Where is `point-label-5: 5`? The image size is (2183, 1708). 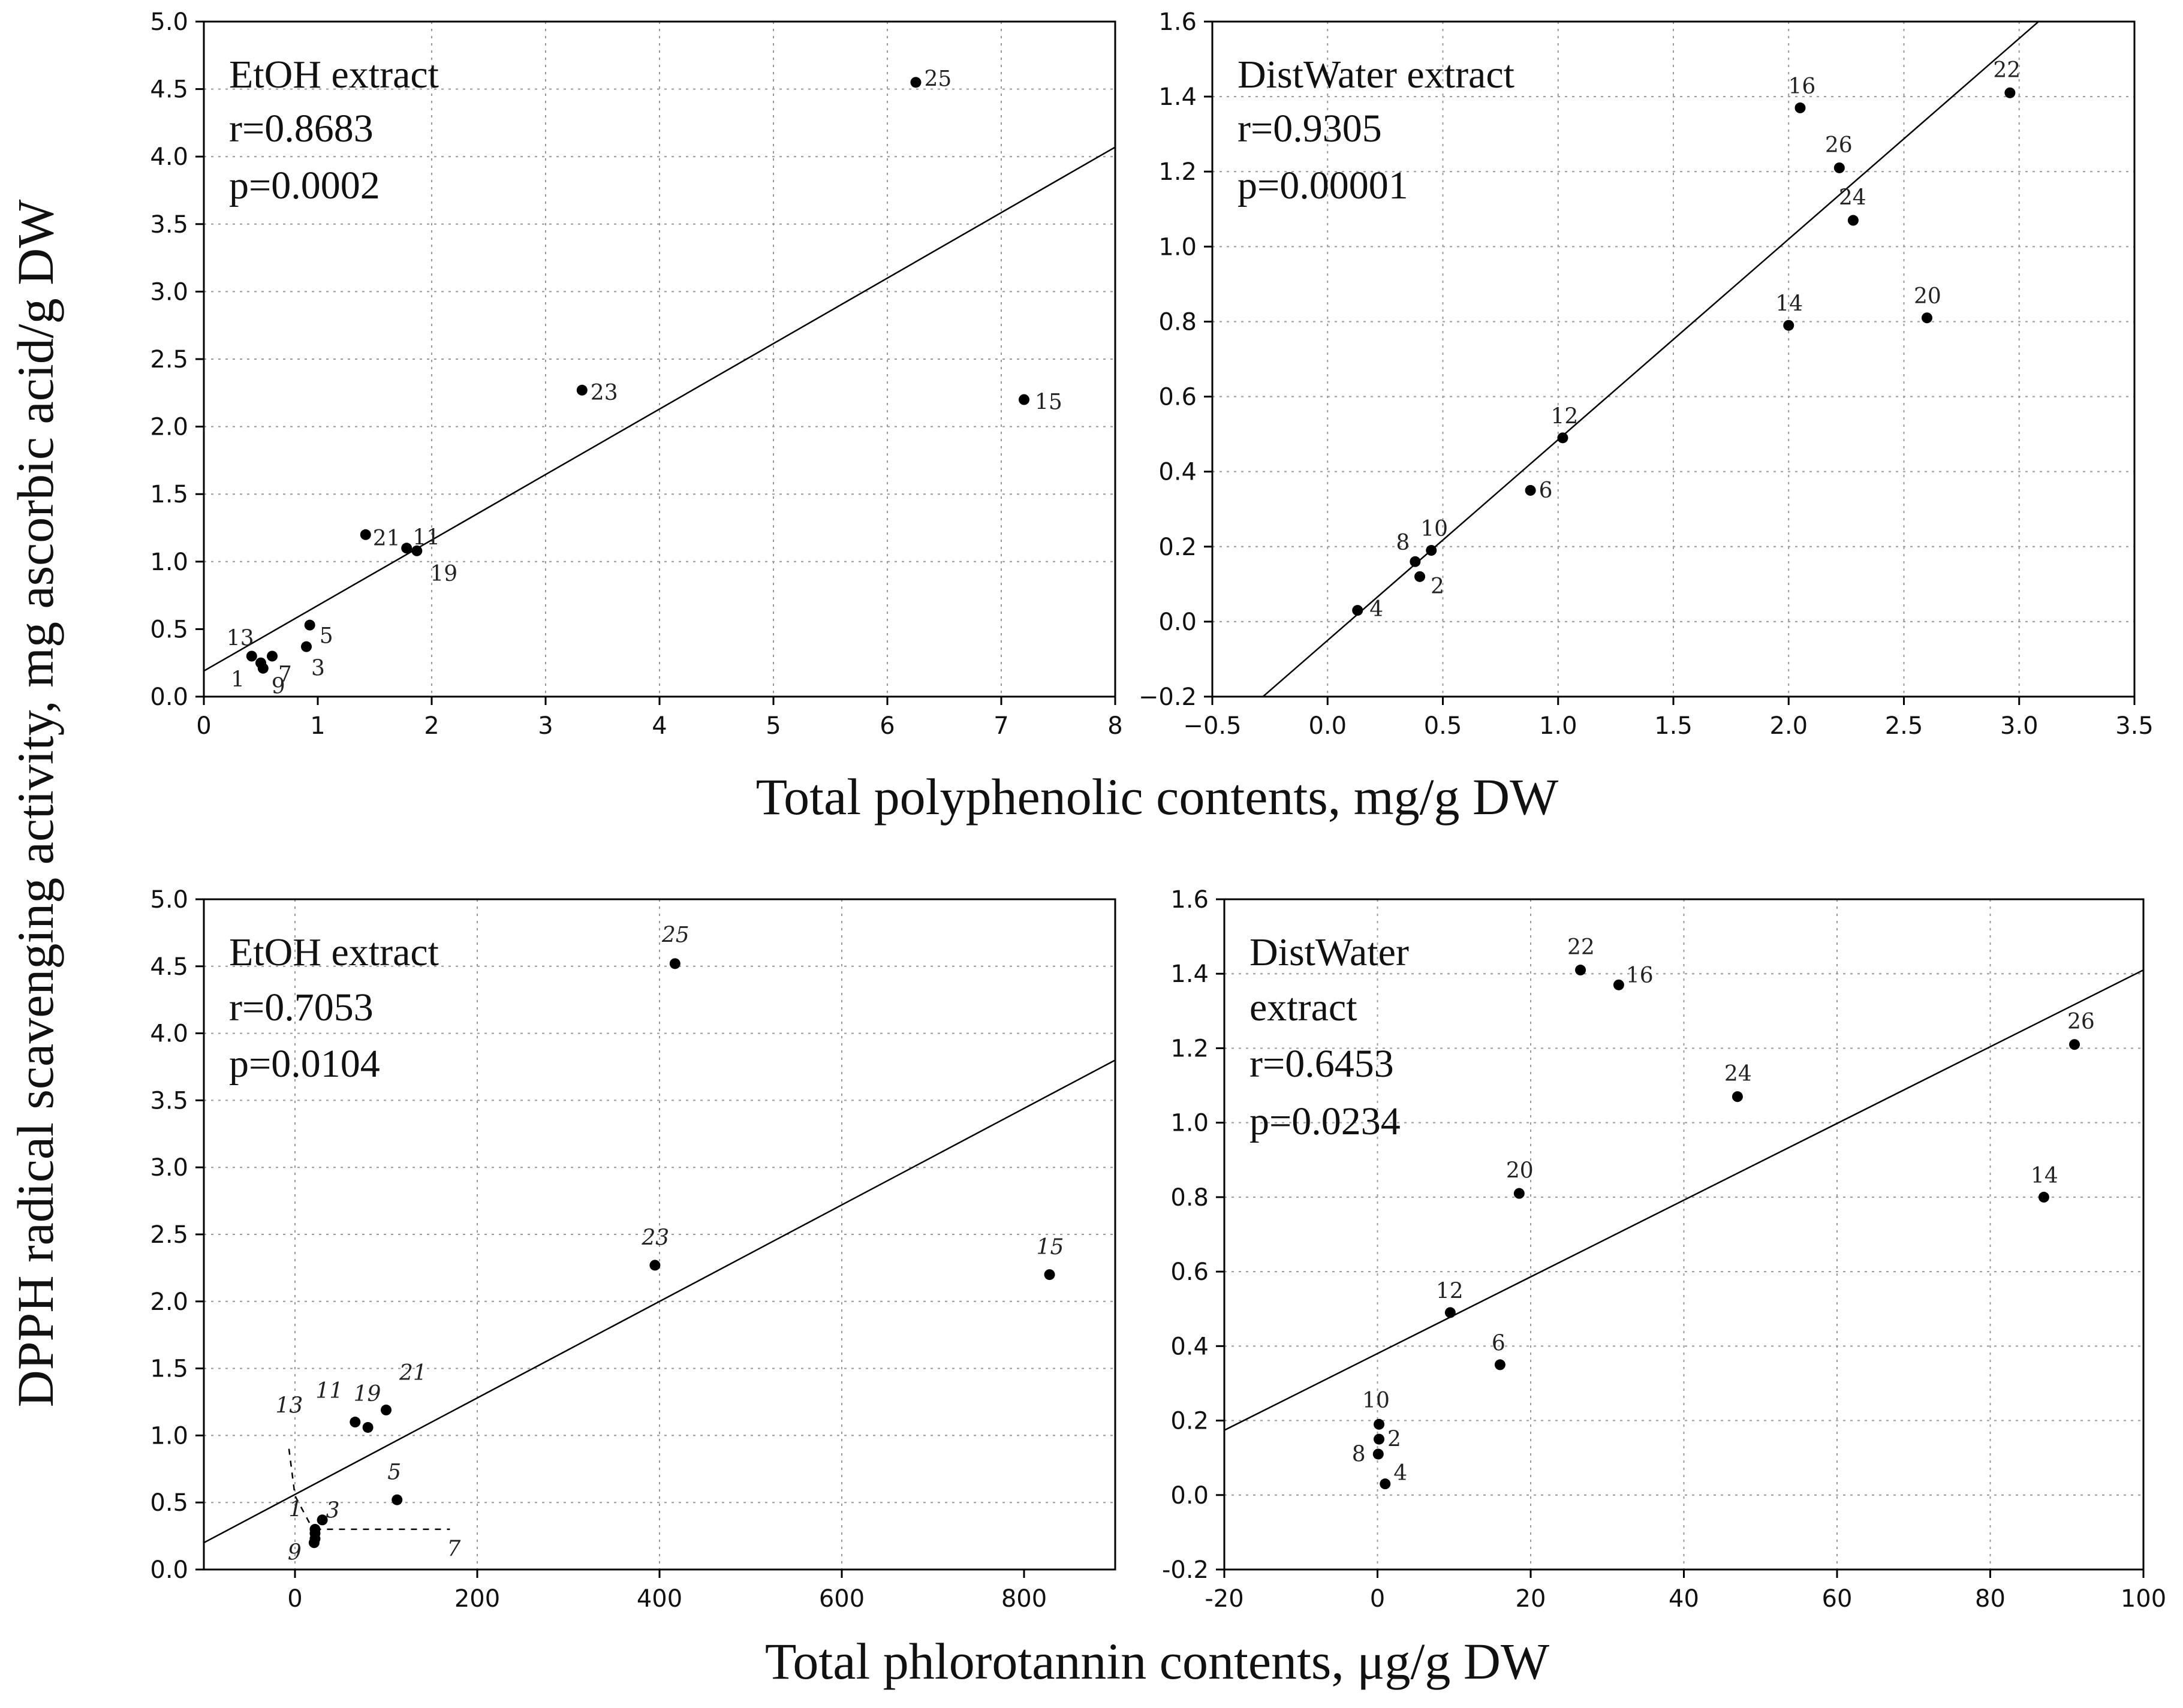 point-label-5: 5 is located at coordinates (394, 1472).